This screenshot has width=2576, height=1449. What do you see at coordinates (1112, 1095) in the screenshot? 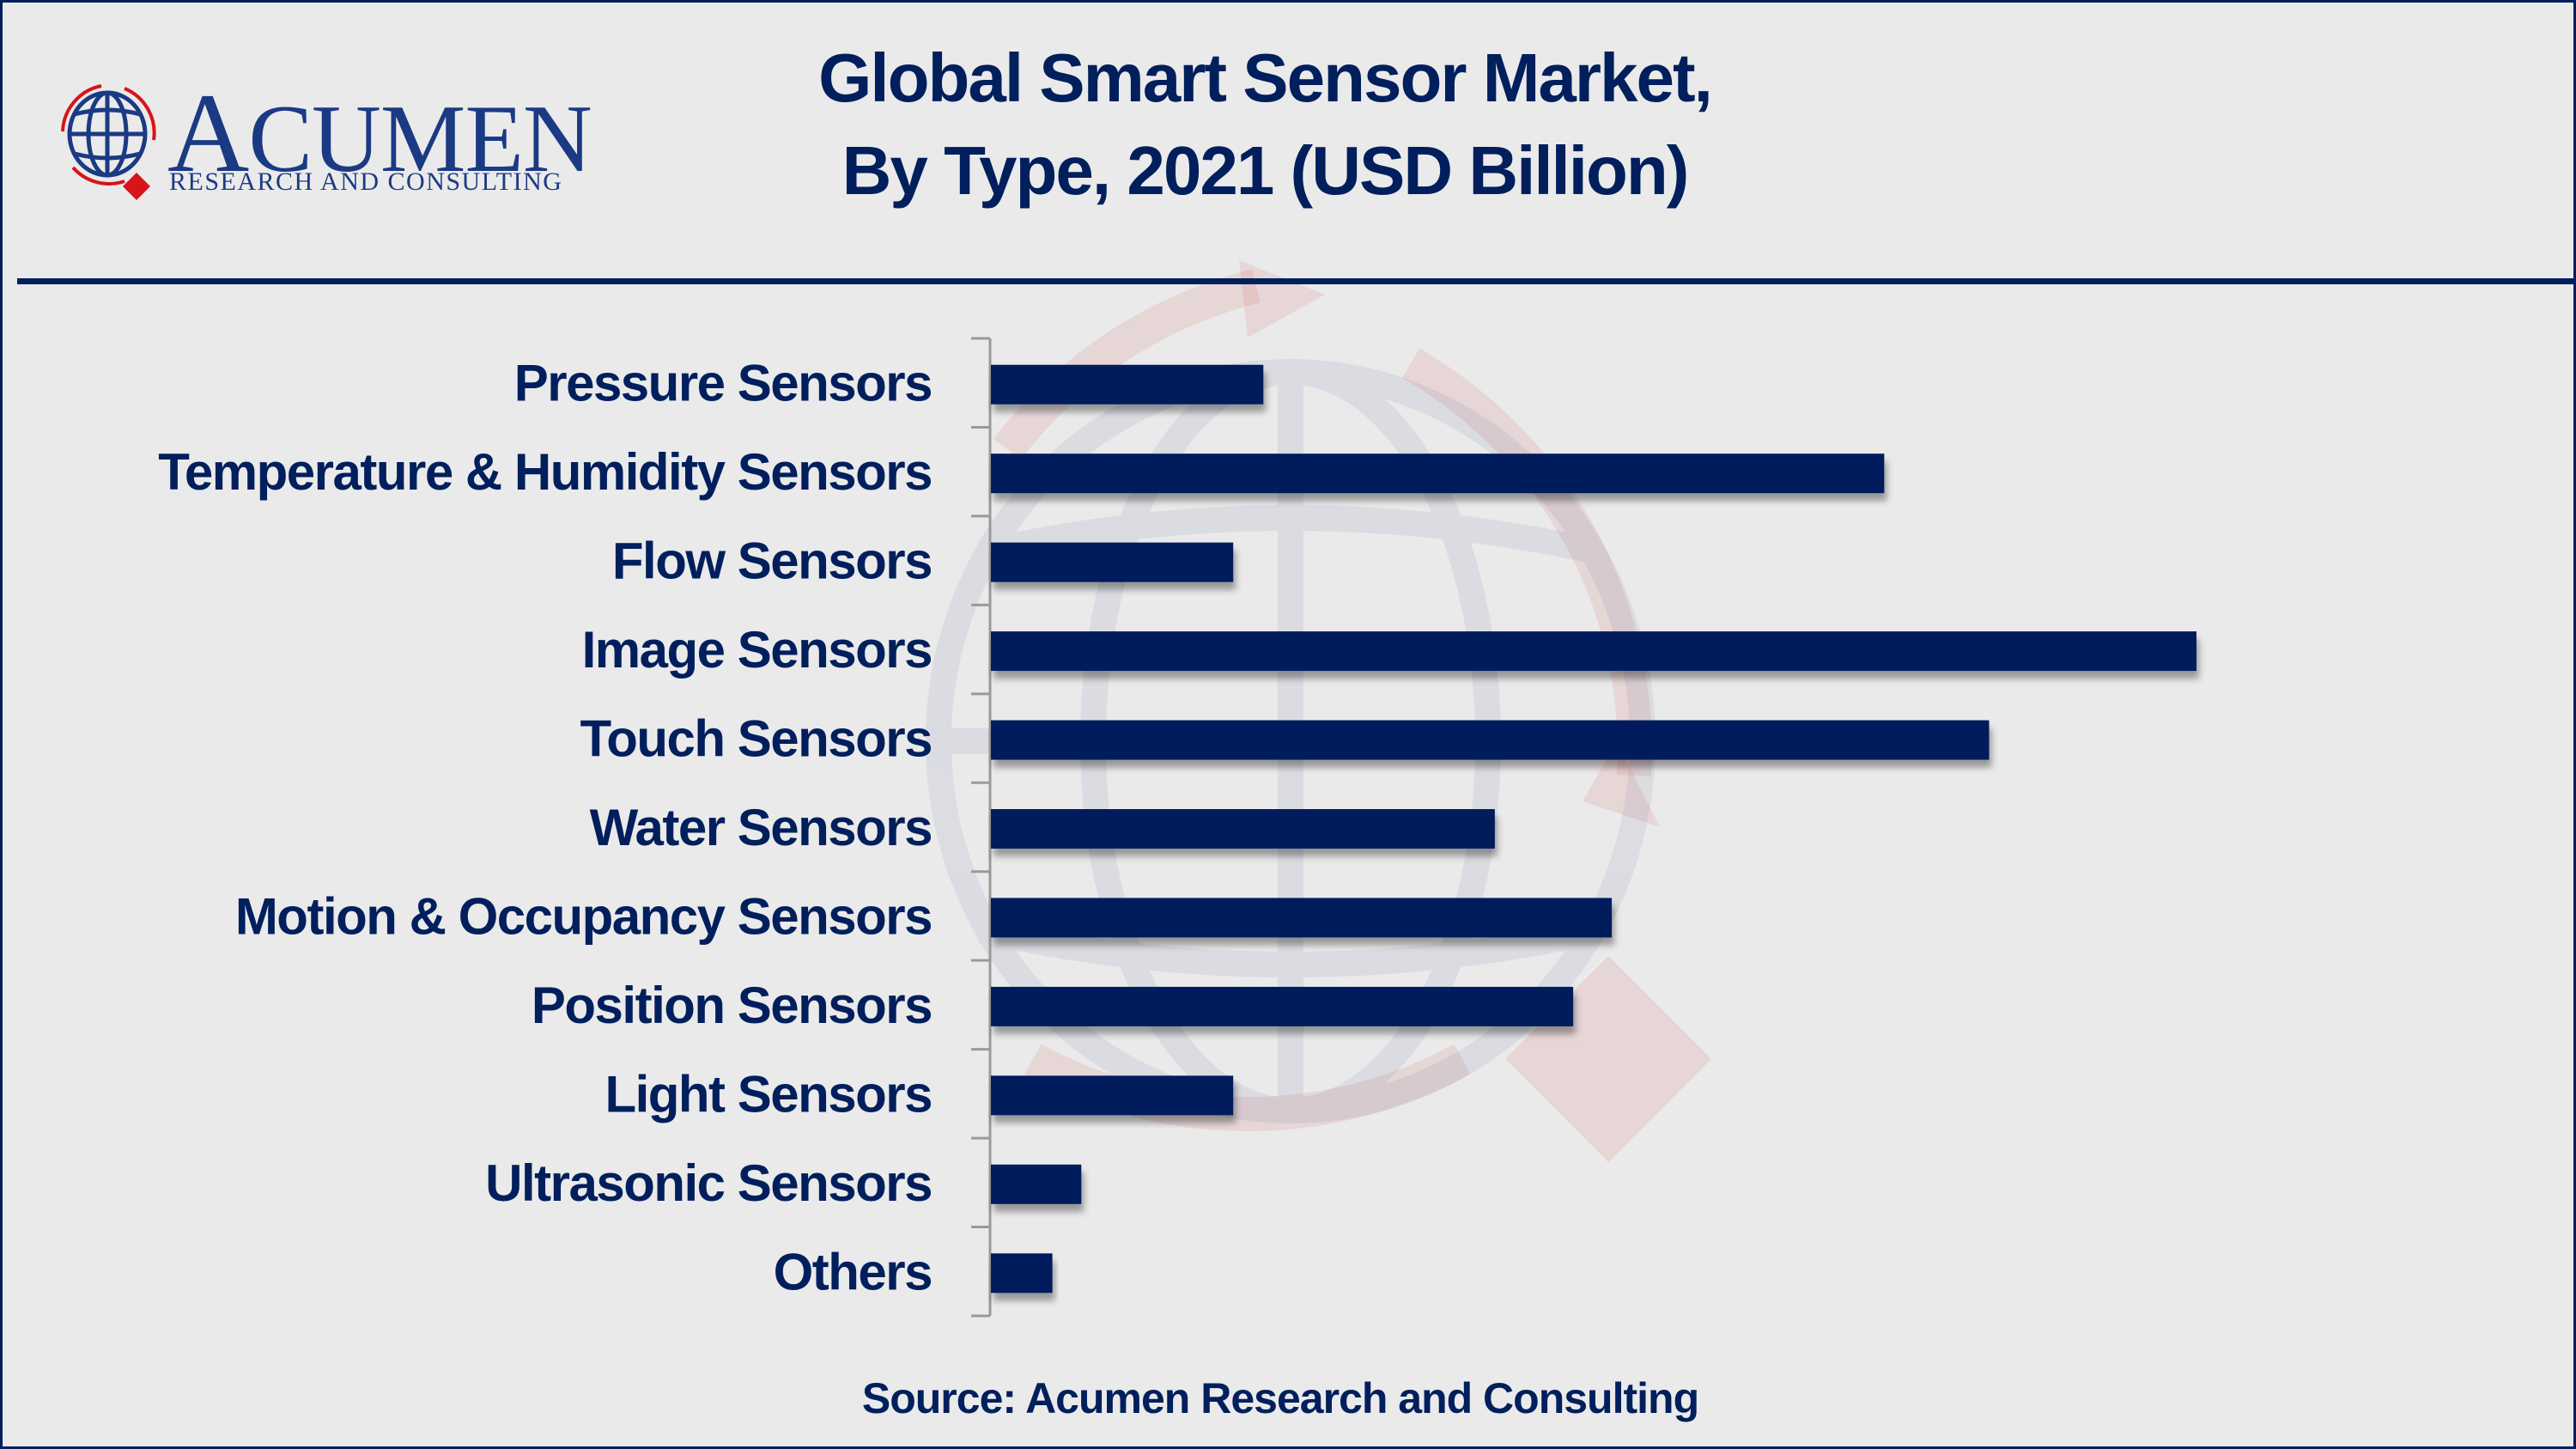
I see `bar-light-sensors` at bounding box center [1112, 1095].